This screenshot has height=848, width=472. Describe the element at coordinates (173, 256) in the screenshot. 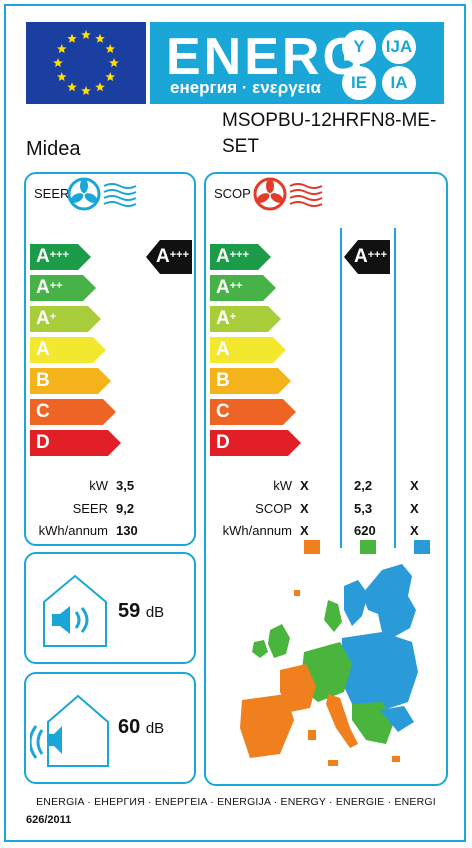

I see `cooling-rated-class-label: A+++` at that location.